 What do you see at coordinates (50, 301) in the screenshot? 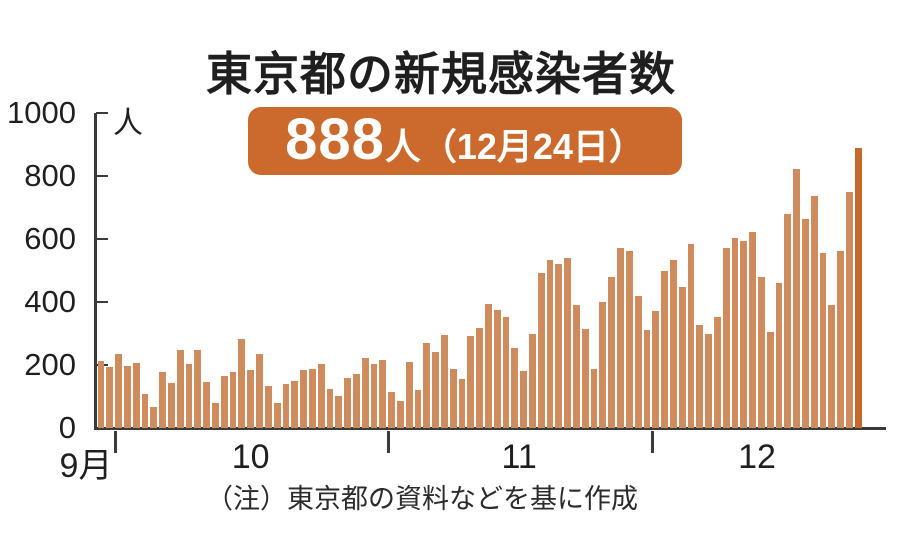
I see `y-tick-label: 400` at bounding box center [50, 301].